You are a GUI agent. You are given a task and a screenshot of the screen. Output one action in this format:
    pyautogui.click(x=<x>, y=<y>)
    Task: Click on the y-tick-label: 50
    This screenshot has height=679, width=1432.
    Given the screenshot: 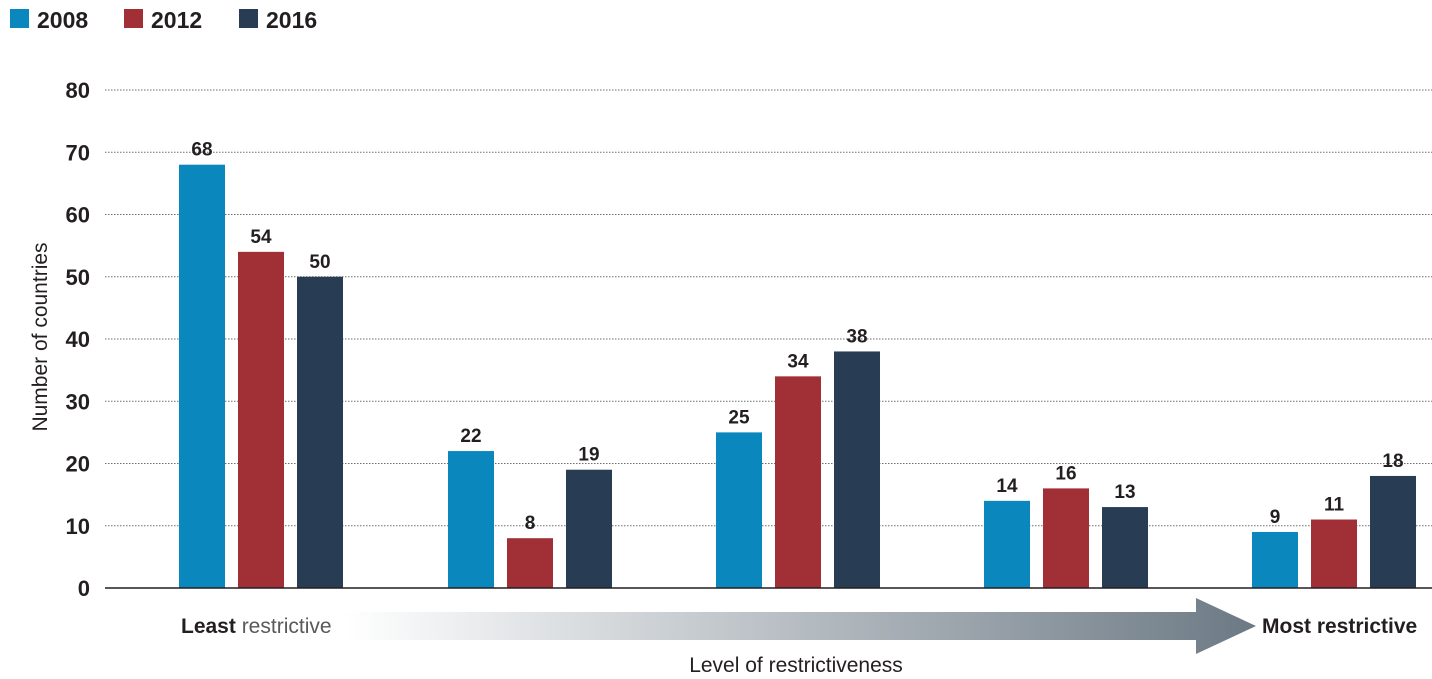 What is the action you would take?
    pyautogui.click(x=78, y=277)
    